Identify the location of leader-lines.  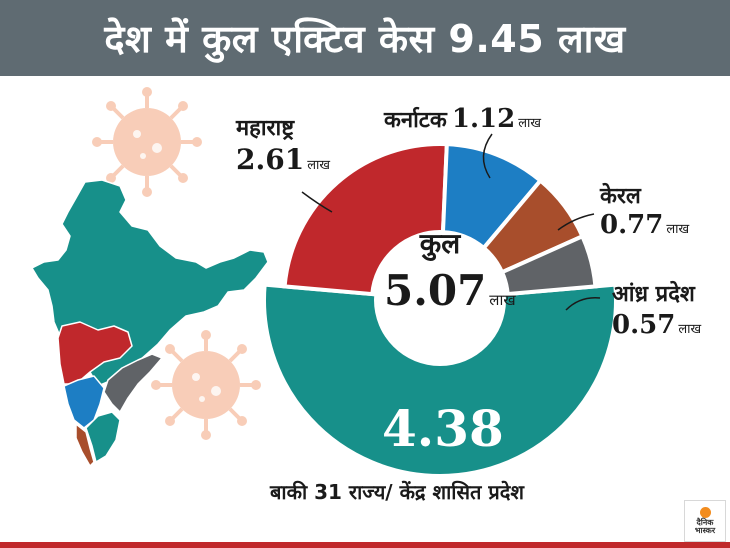
(451, 222).